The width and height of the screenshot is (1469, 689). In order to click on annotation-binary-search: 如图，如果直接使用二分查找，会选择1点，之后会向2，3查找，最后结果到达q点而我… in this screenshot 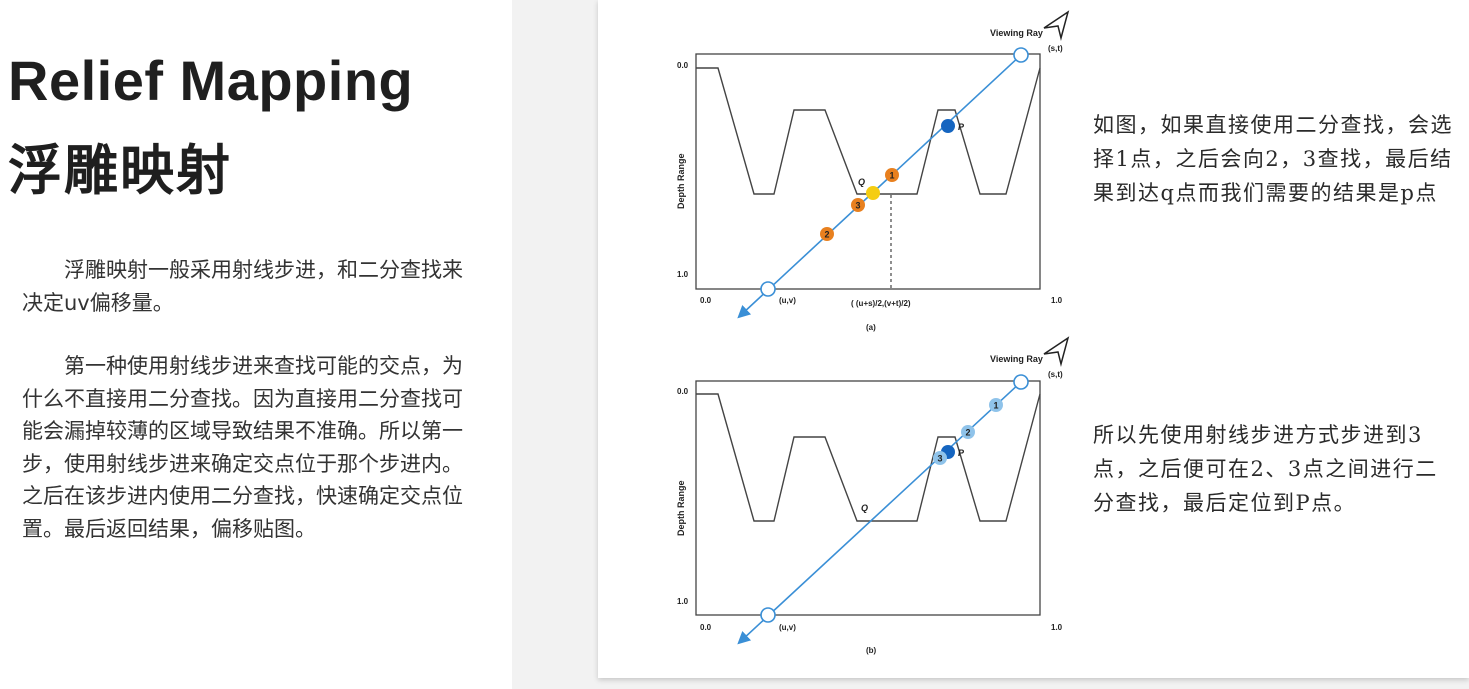, I will do `click(1273, 159)`.